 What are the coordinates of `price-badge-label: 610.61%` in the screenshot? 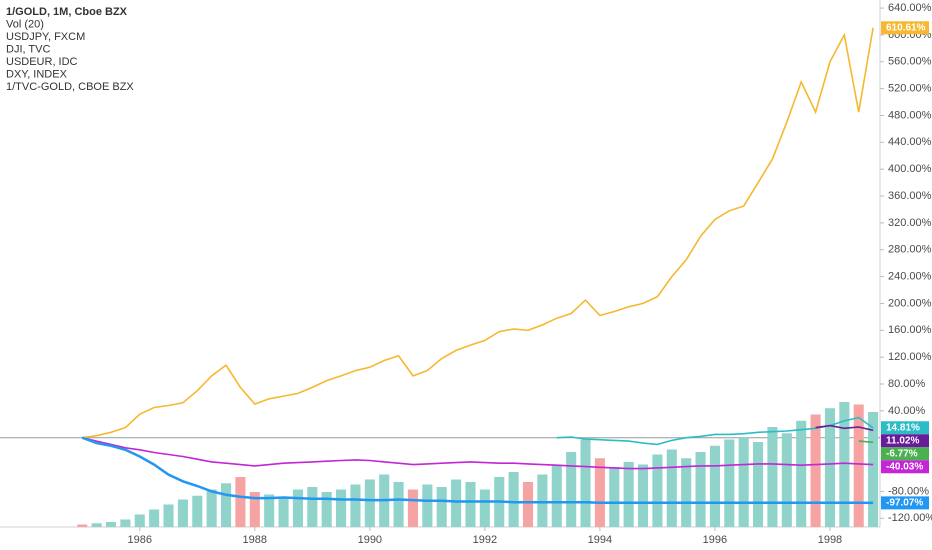 It's located at (906, 27).